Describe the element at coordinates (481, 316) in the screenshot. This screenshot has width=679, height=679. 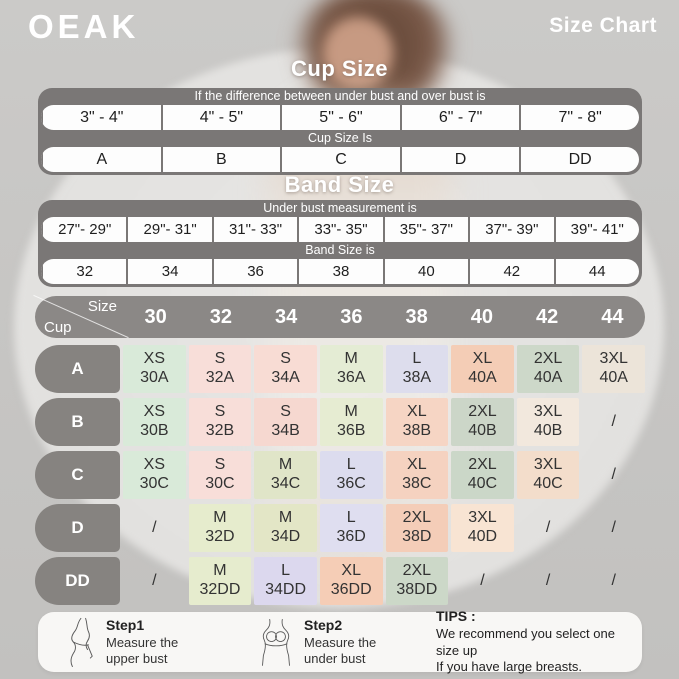
I see `matrix-column-header: 40` at that location.